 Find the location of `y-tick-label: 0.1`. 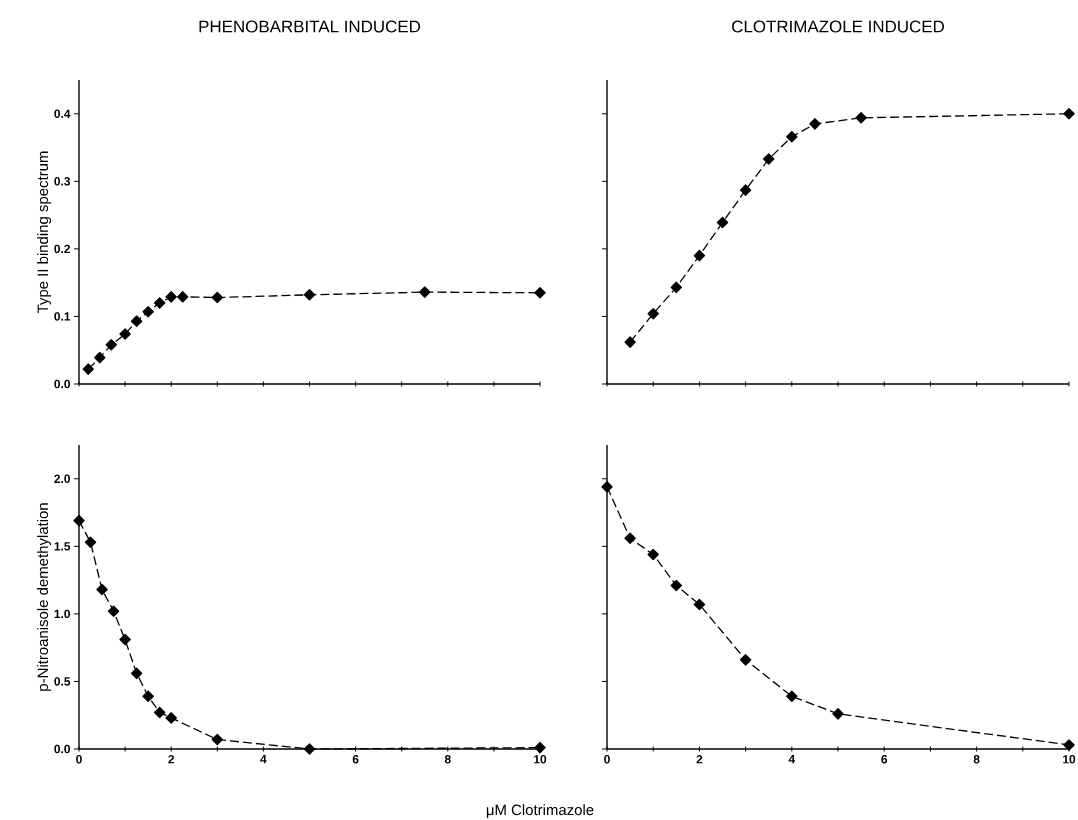

y-tick-label: 0.1 is located at coordinates (62, 316).